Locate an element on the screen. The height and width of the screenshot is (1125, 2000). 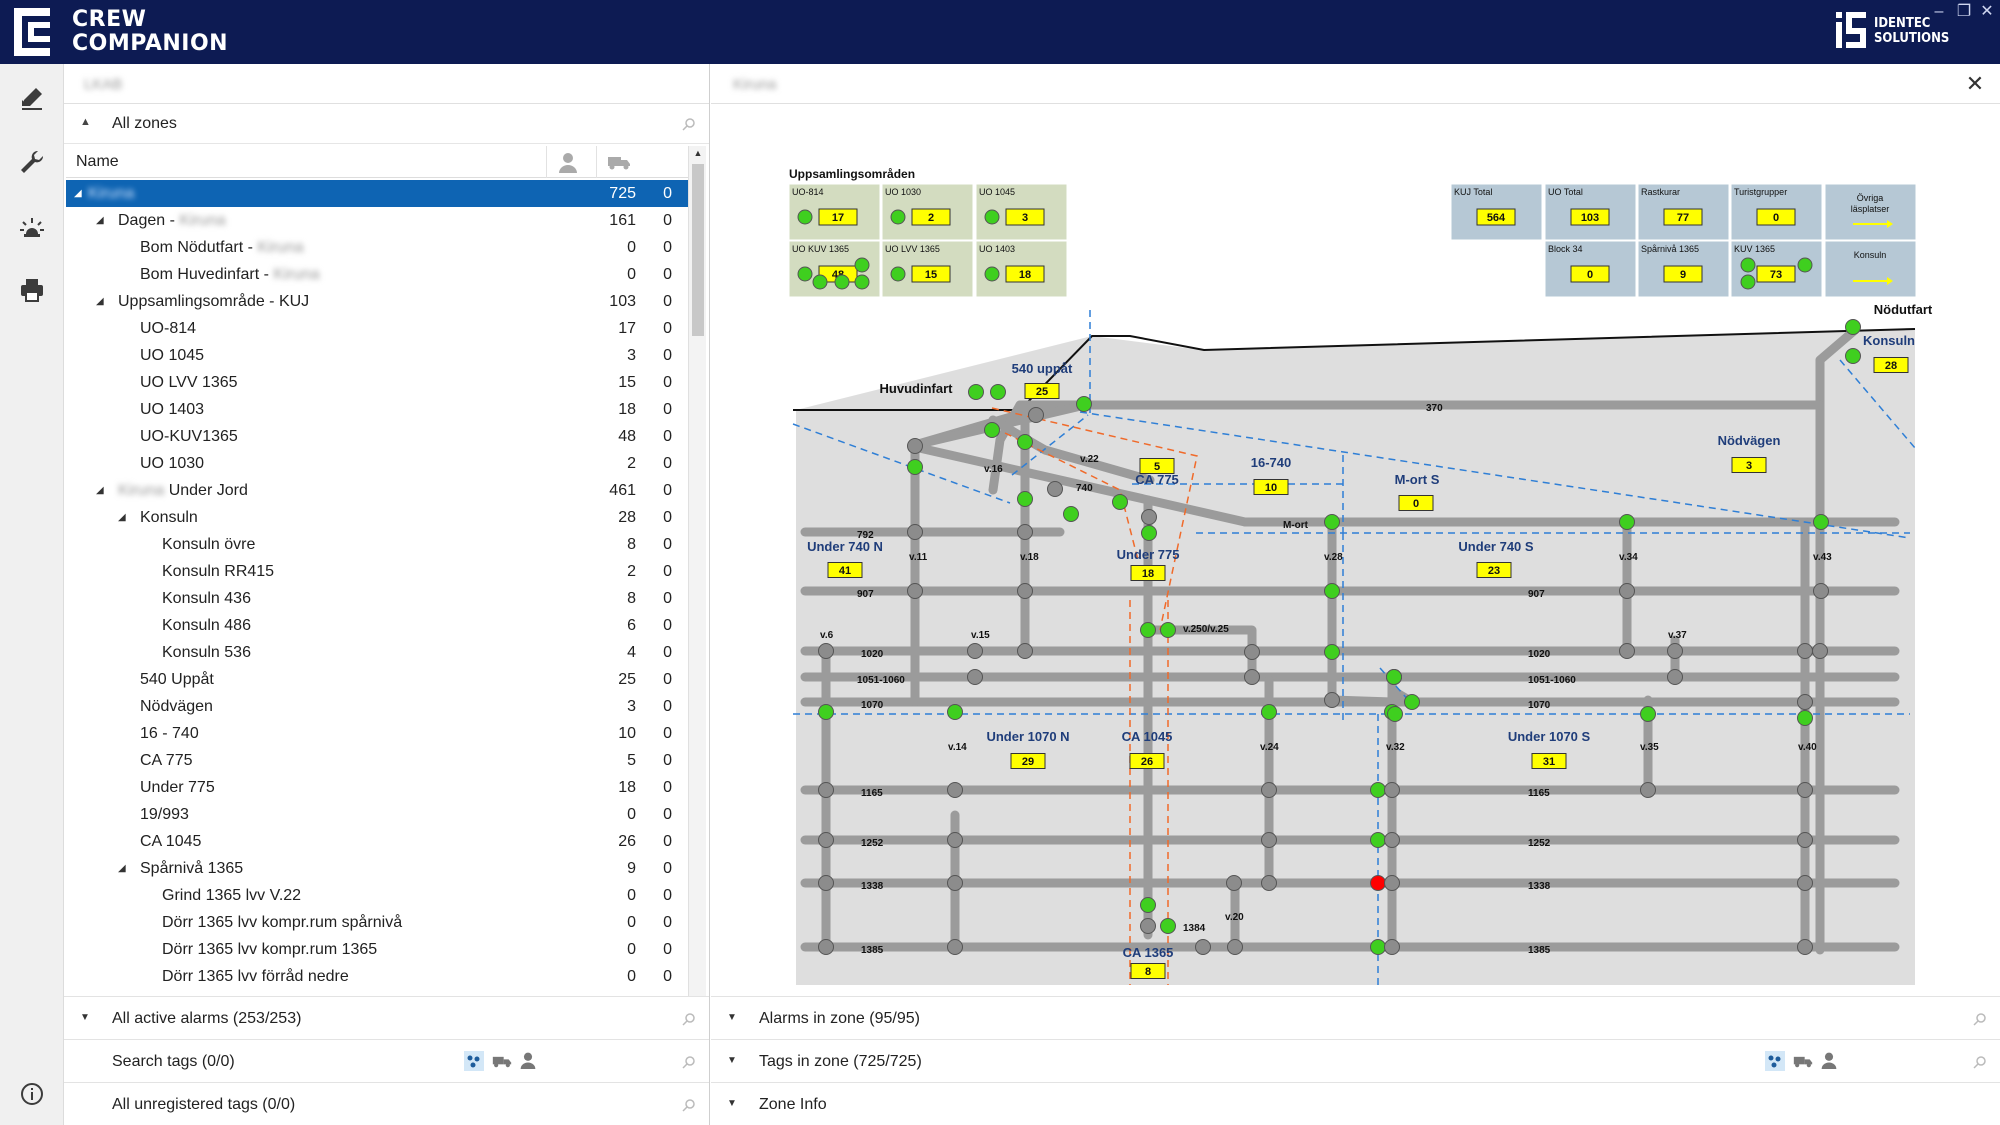
alarm-node is located at coordinates (1378, 883).